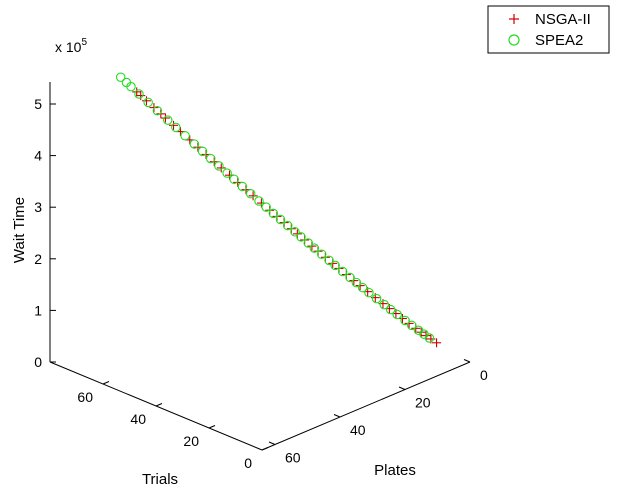 This screenshot has height=491, width=617. What do you see at coordinates (563, 19) in the screenshot?
I see `legend-label-nsga2: NSGA-II` at bounding box center [563, 19].